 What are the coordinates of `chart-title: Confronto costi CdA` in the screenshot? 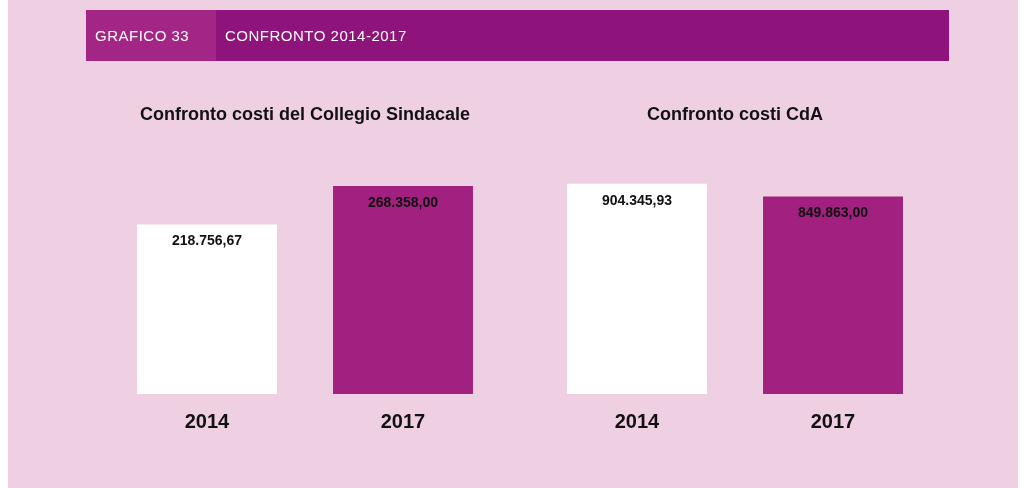 It's located at (735, 113).